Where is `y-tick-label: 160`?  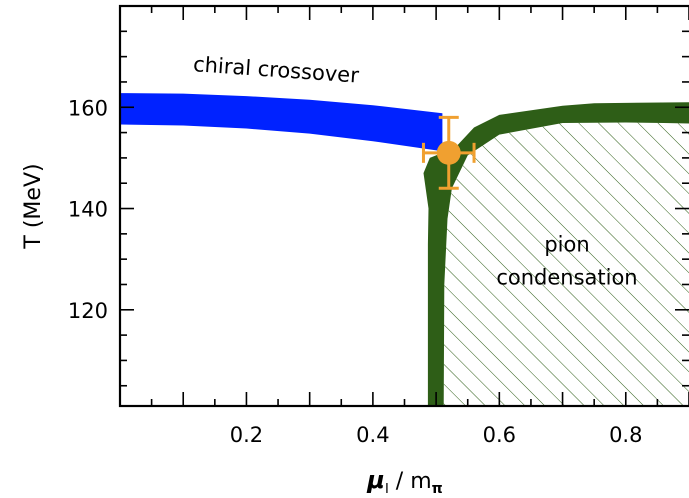 y-tick-label: 160 is located at coordinates (88, 108).